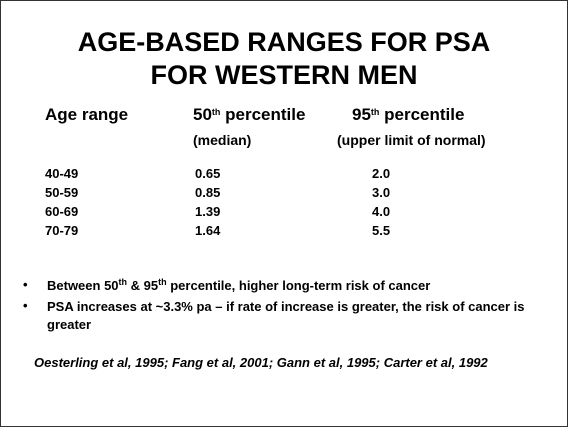 The image size is (568, 427). I want to click on table-cell: 1.64, so click(208, 230).